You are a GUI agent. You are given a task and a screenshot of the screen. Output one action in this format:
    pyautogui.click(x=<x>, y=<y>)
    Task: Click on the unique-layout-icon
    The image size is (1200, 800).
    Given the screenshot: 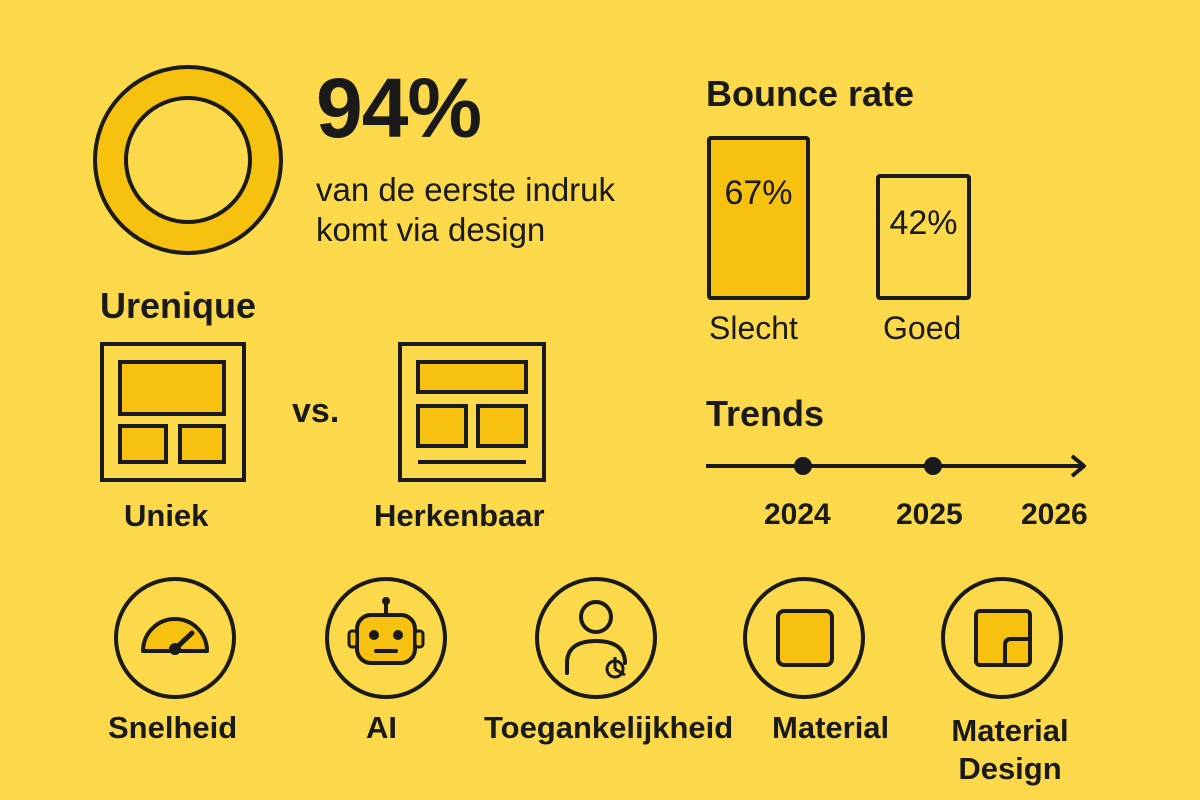 What is the action you would take?
    pyautogui.click(x=173, y=412)
    